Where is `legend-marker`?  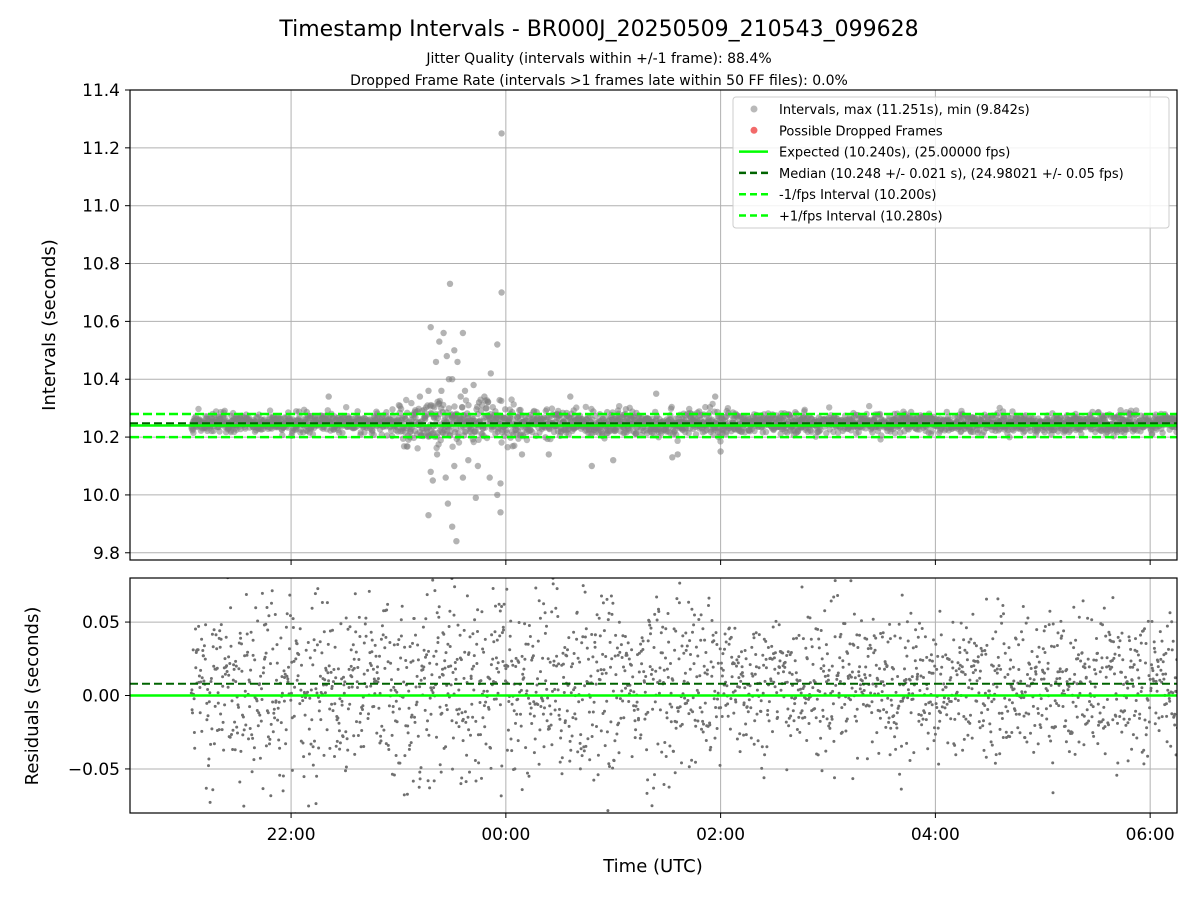 legend-marker is located at coordinates (754, 109).